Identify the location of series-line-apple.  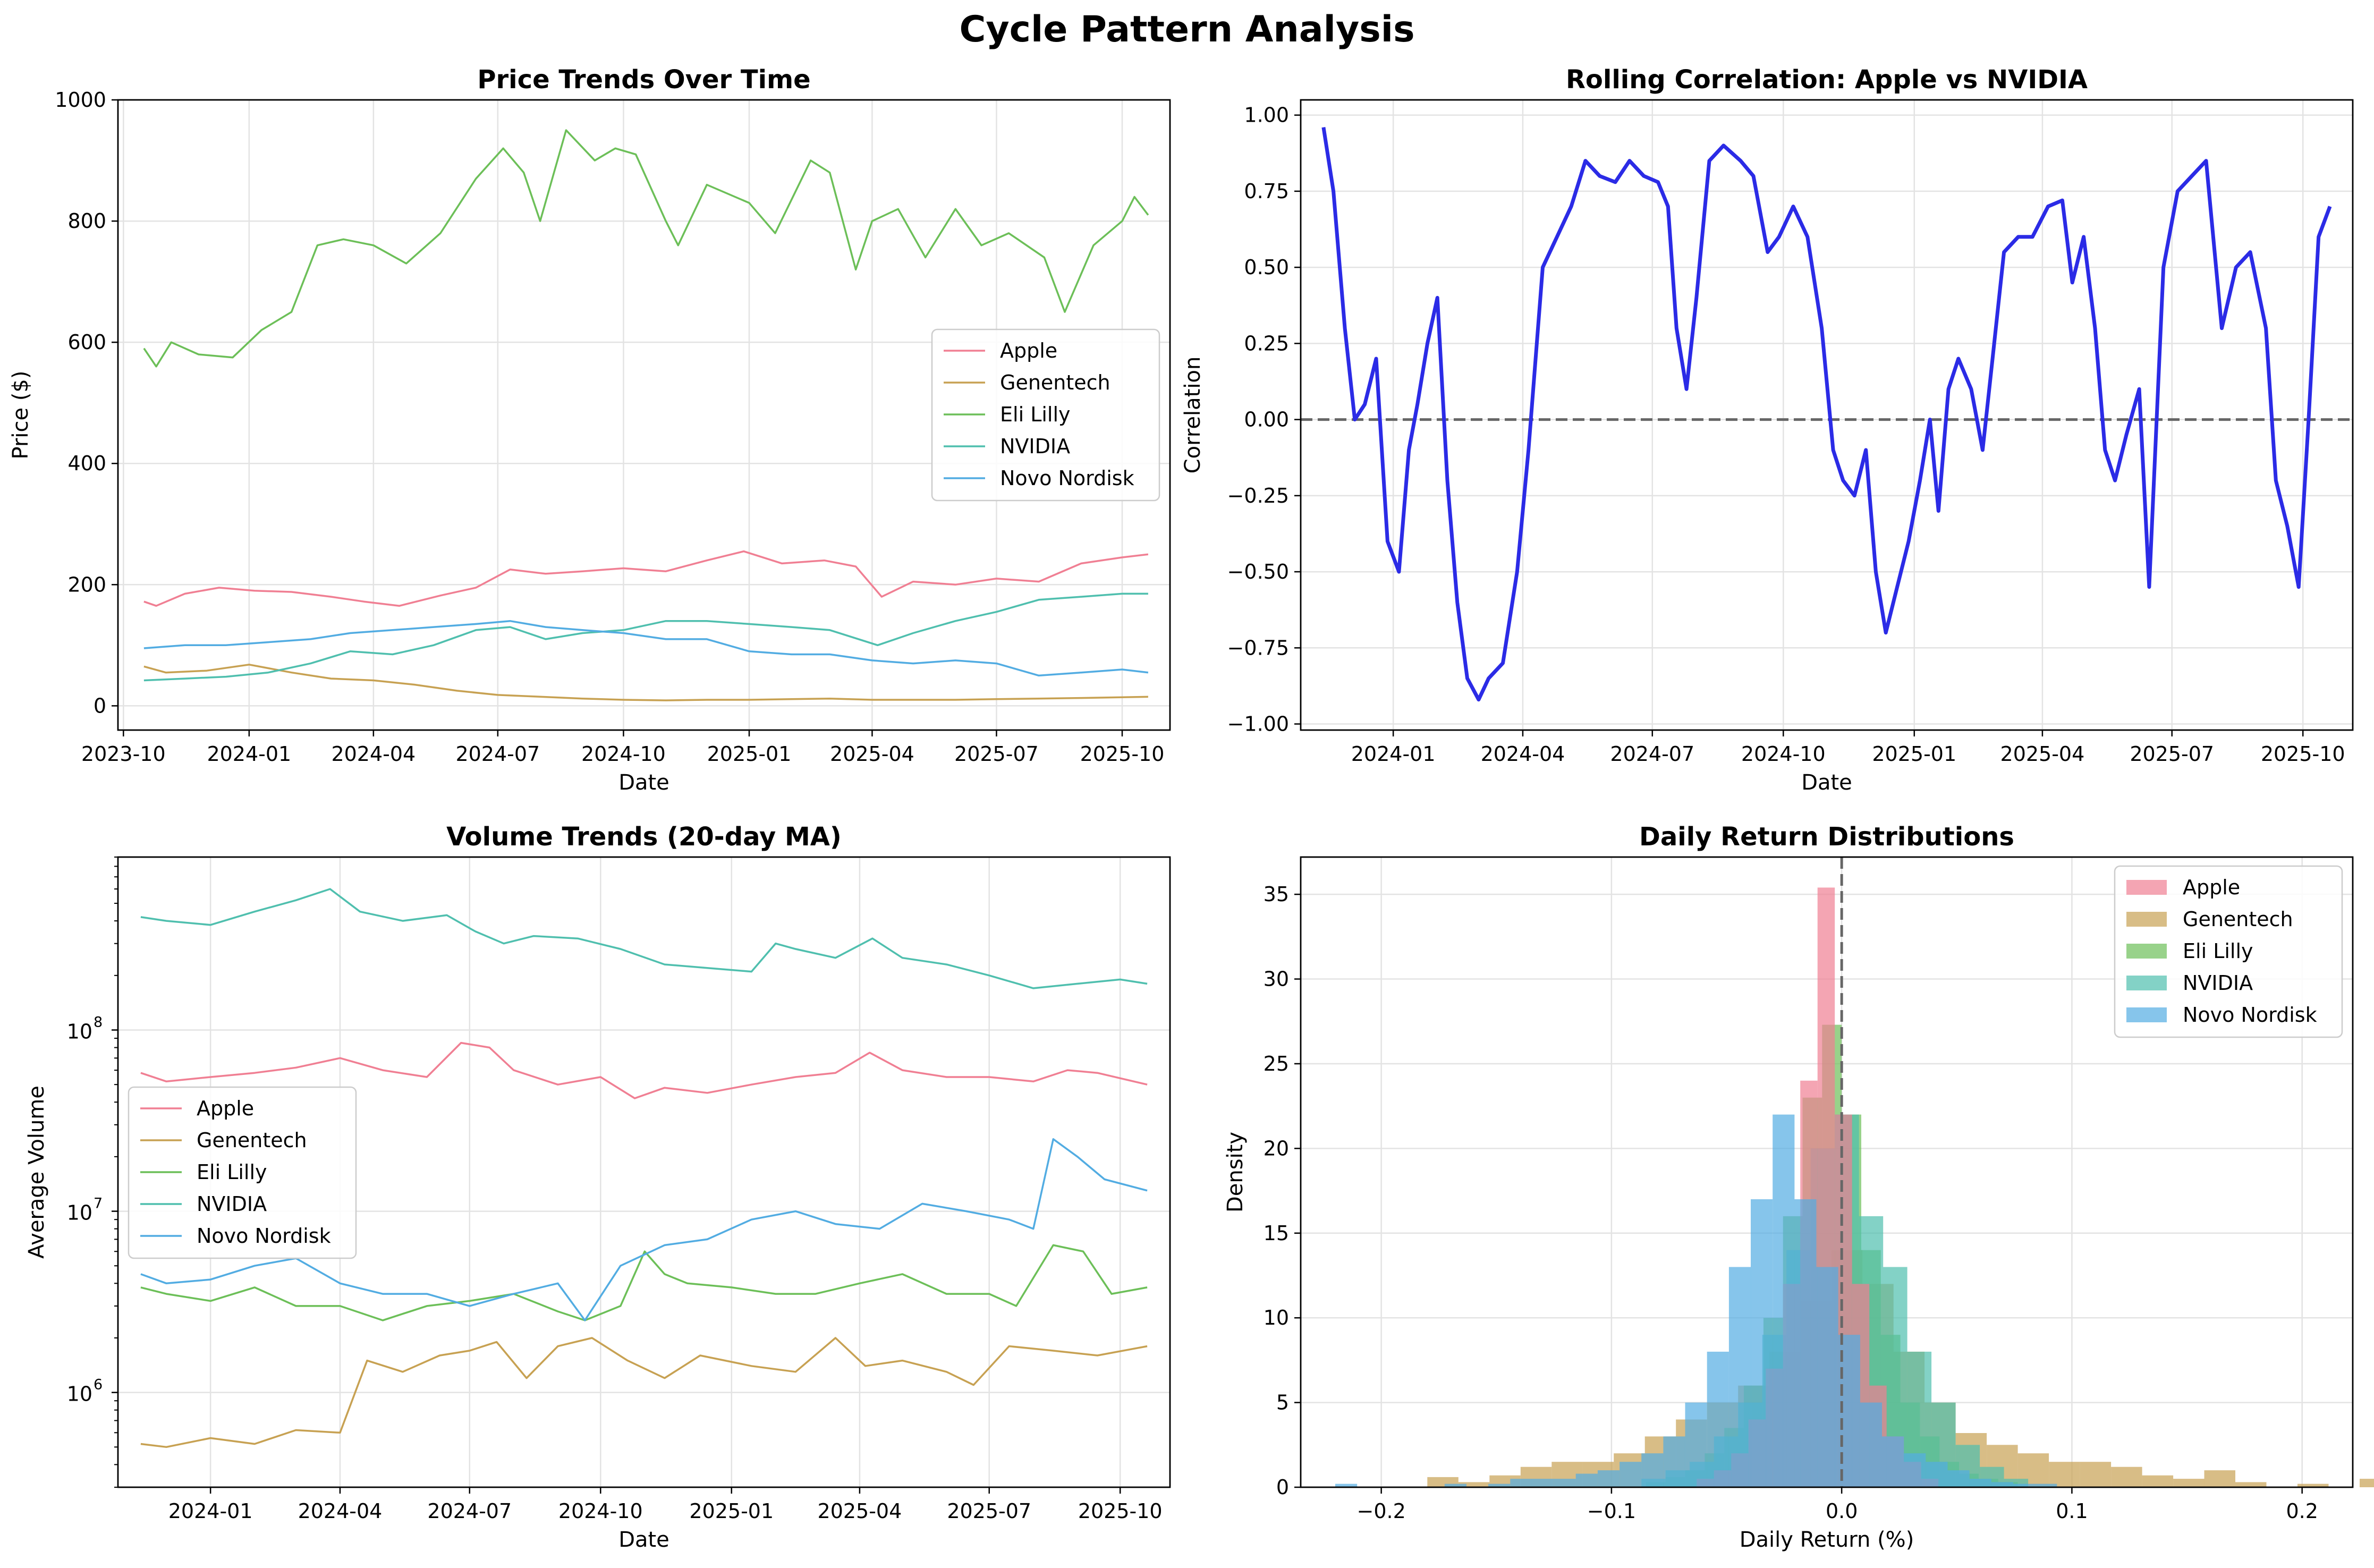
(646, 578).